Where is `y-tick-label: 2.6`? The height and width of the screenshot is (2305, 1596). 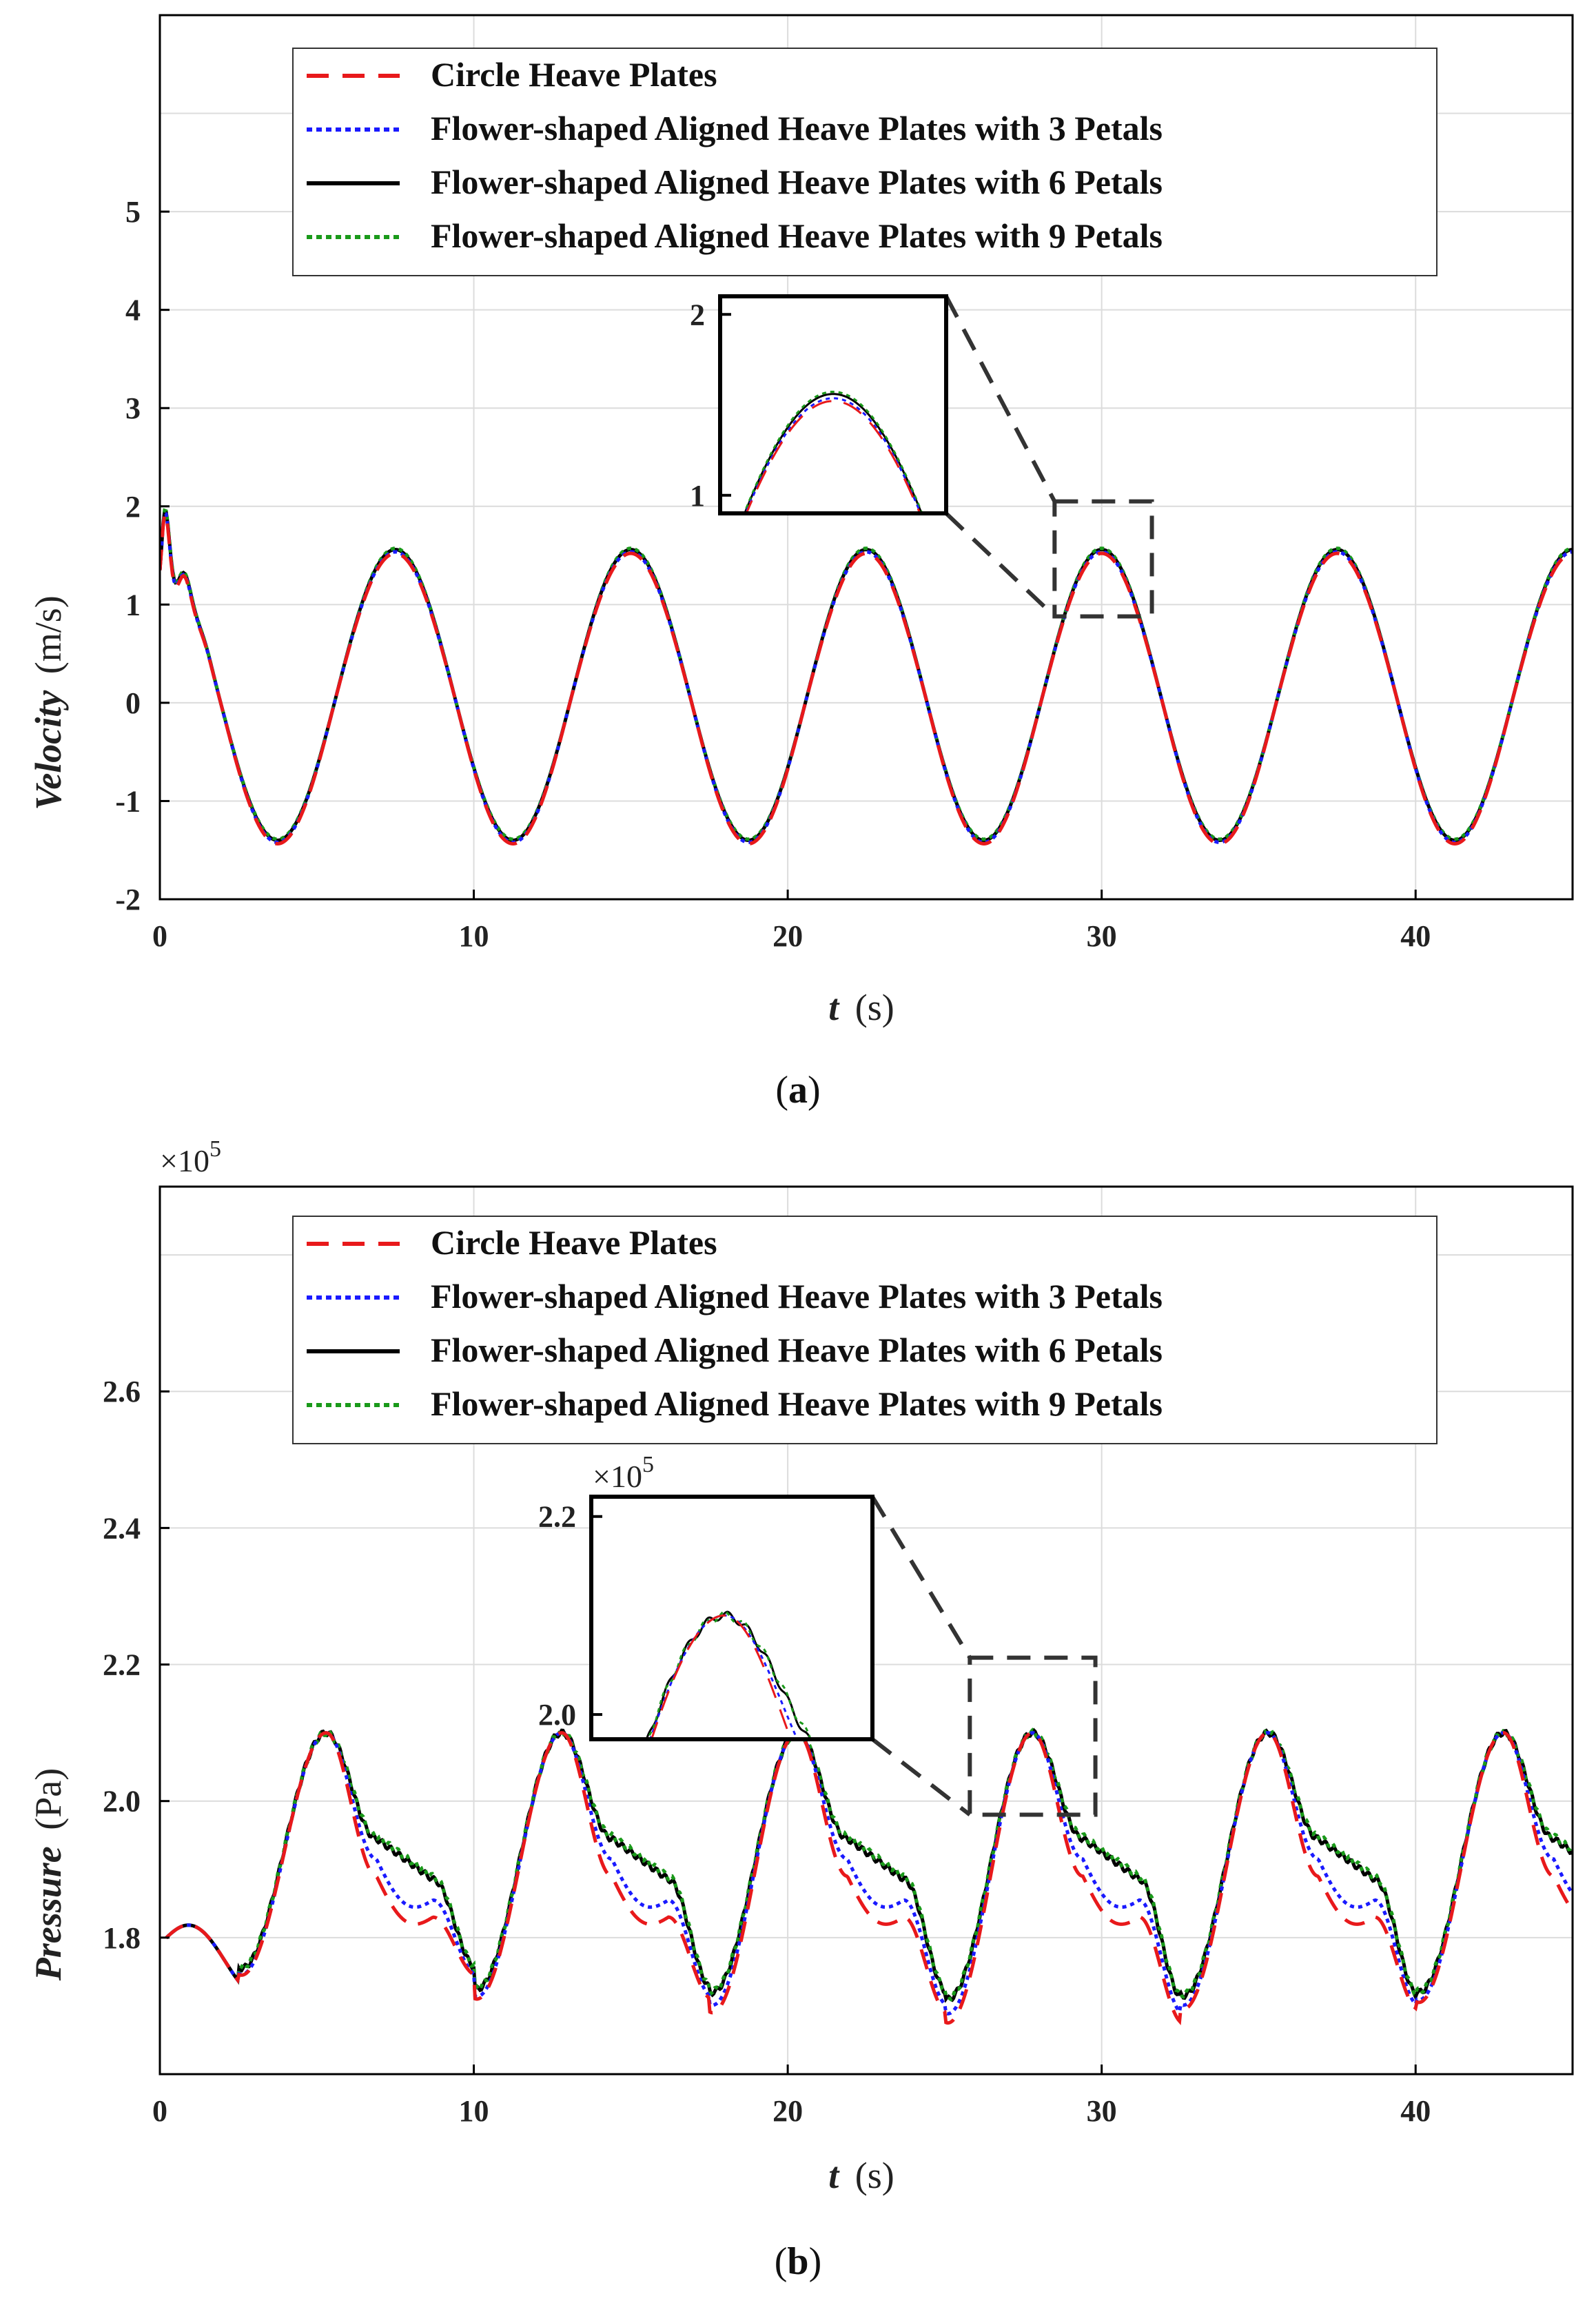 y-tick-label: 2.6 is located at coordinates (122, 1391).